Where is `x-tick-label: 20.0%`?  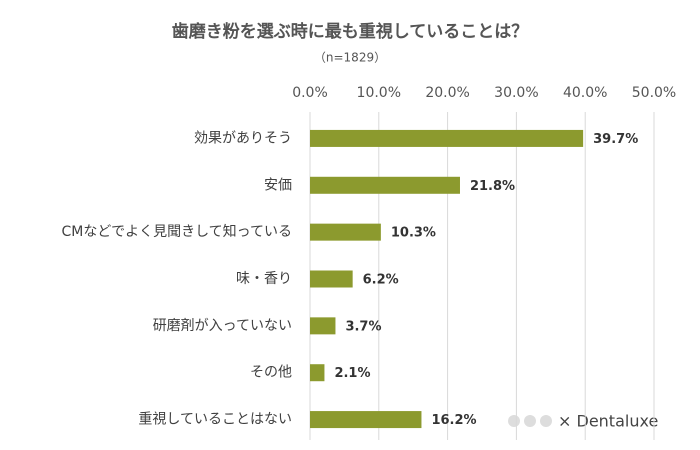 x-tick-label: 20.0% is located at coordinates (447, 93).